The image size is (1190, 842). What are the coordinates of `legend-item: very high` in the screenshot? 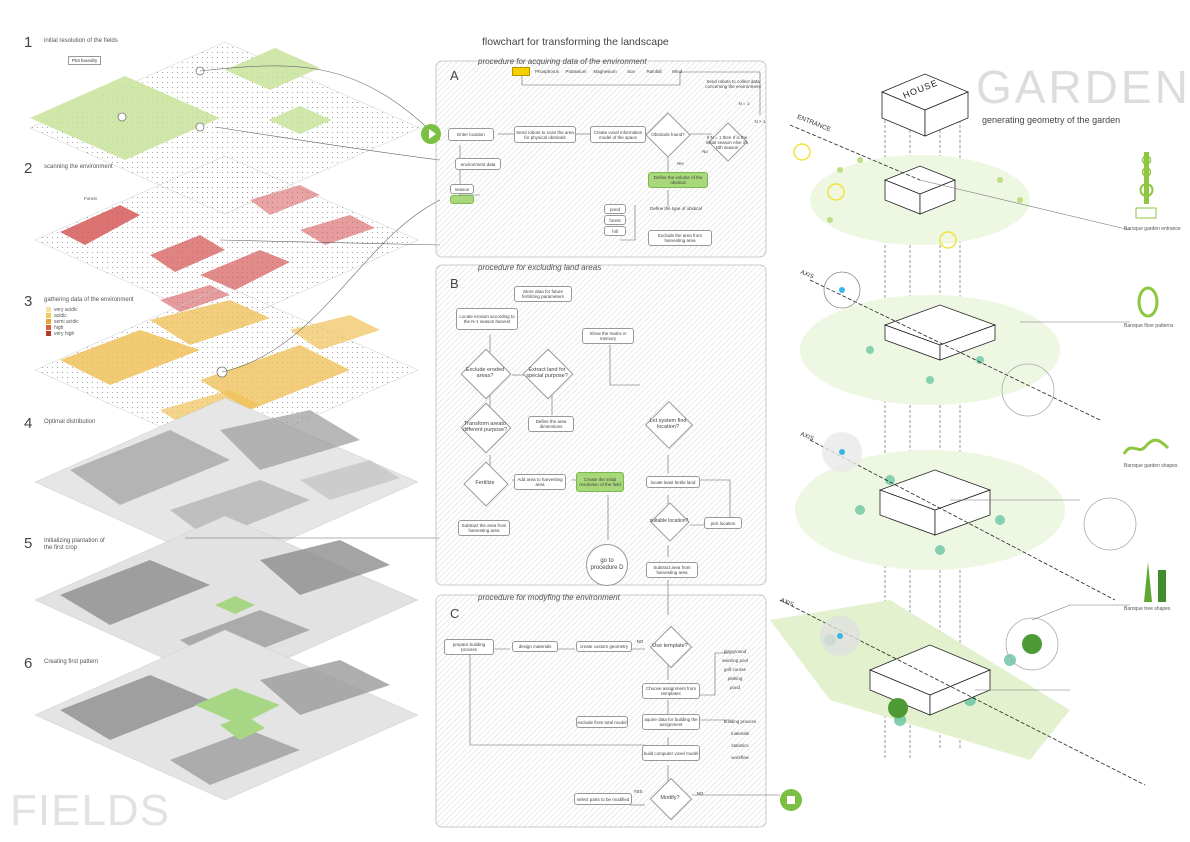 It's located at (62, 334).